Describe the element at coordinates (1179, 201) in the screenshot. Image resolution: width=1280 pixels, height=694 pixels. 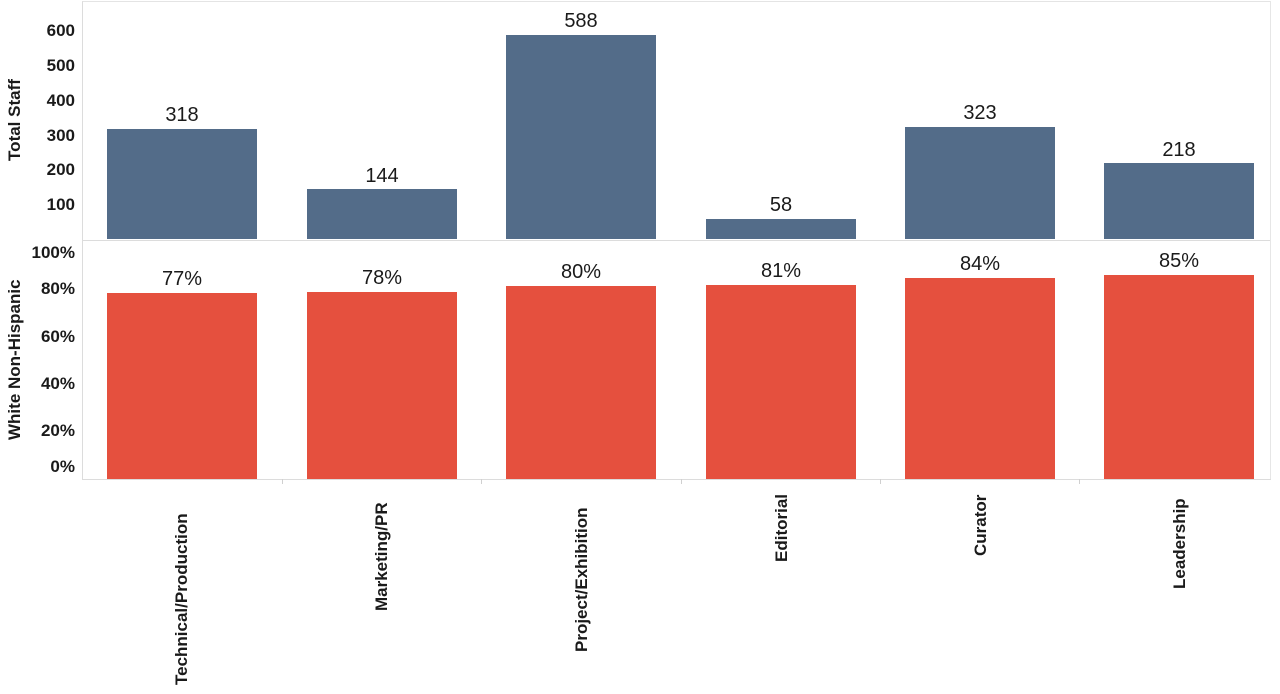
I see `bar-leadership-staff` at that location.